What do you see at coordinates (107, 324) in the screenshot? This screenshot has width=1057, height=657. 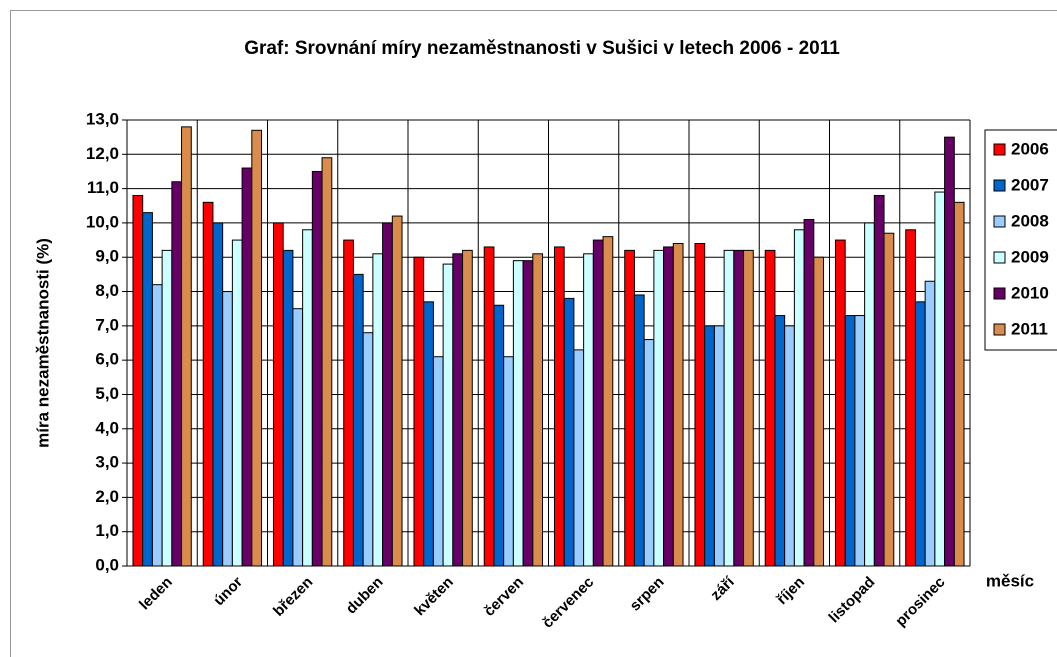 I see `y-tick-label: 7,0` at bounding box center [107, 324].